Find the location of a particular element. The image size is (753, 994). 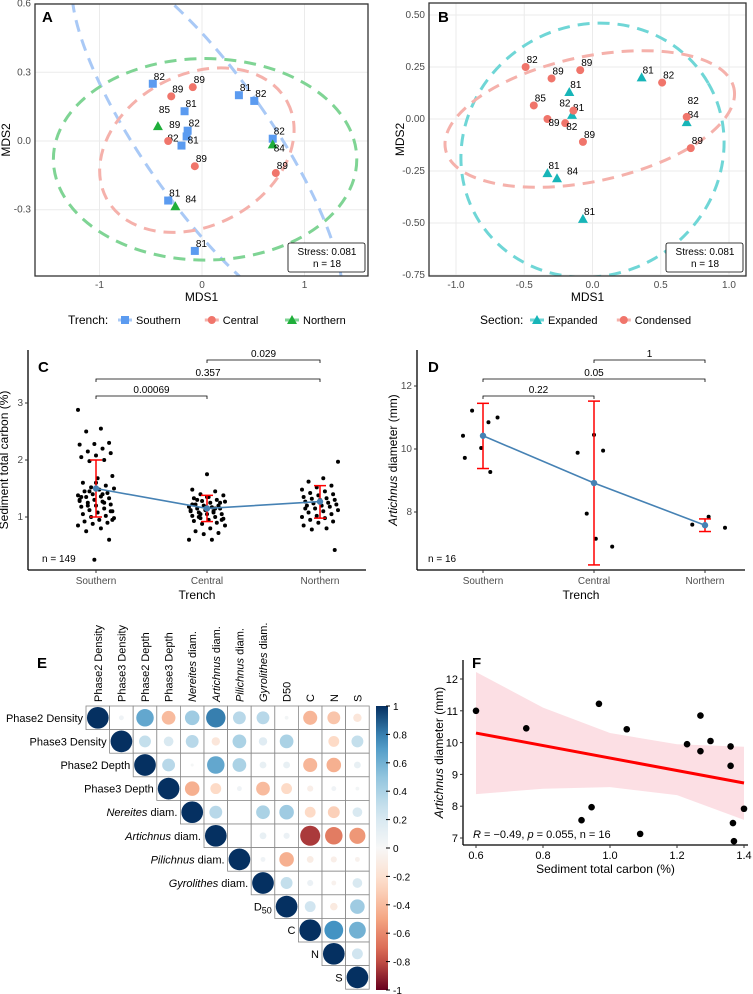

legend-item-northern: Northern is located at coordinates (324, 321).